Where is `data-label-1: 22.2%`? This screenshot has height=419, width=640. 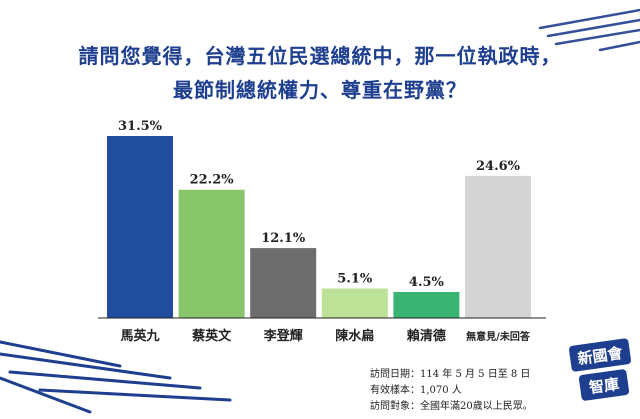 data-label-1: 22.2% is located at coordinates (212, 180).